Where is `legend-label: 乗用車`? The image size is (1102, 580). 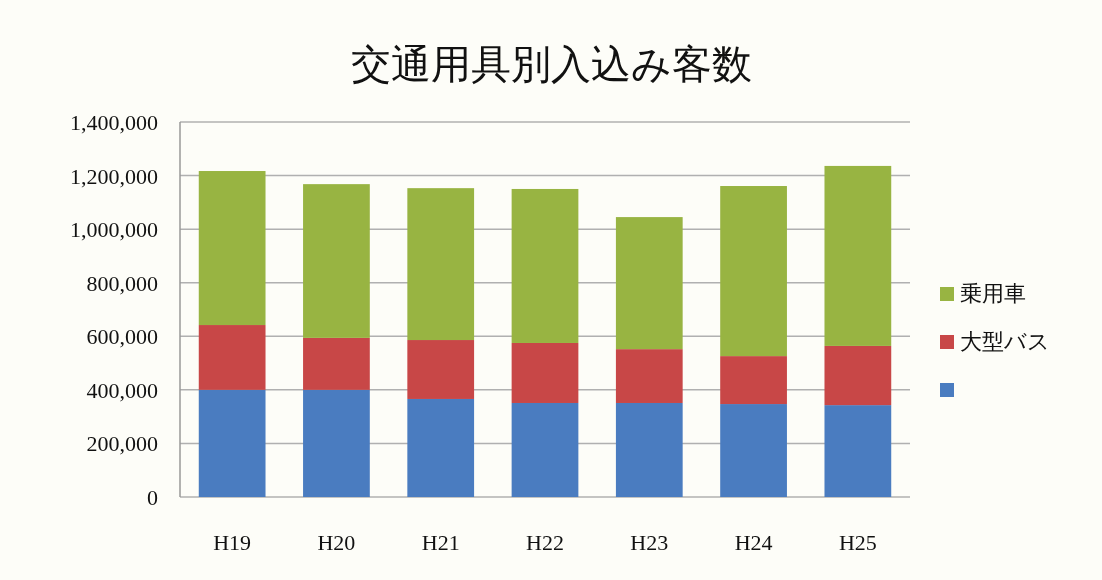 legend-label: 乗用車 is located at coordinates (993, 293).